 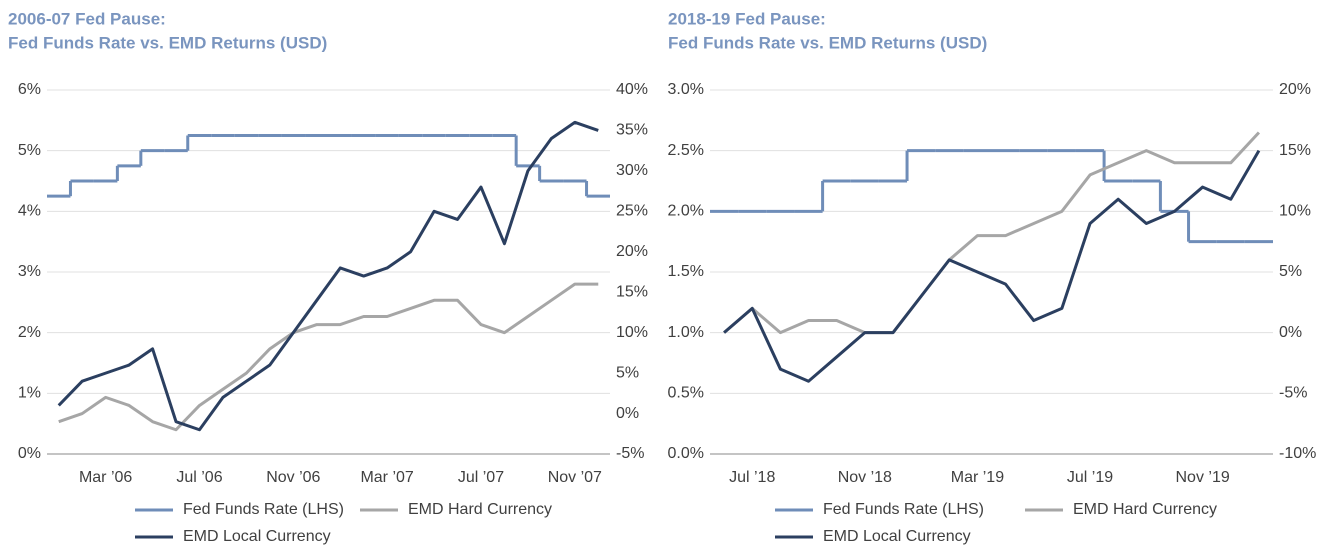 I want to click on y-tick-label: 1.5%, so click(x=686, y=271).